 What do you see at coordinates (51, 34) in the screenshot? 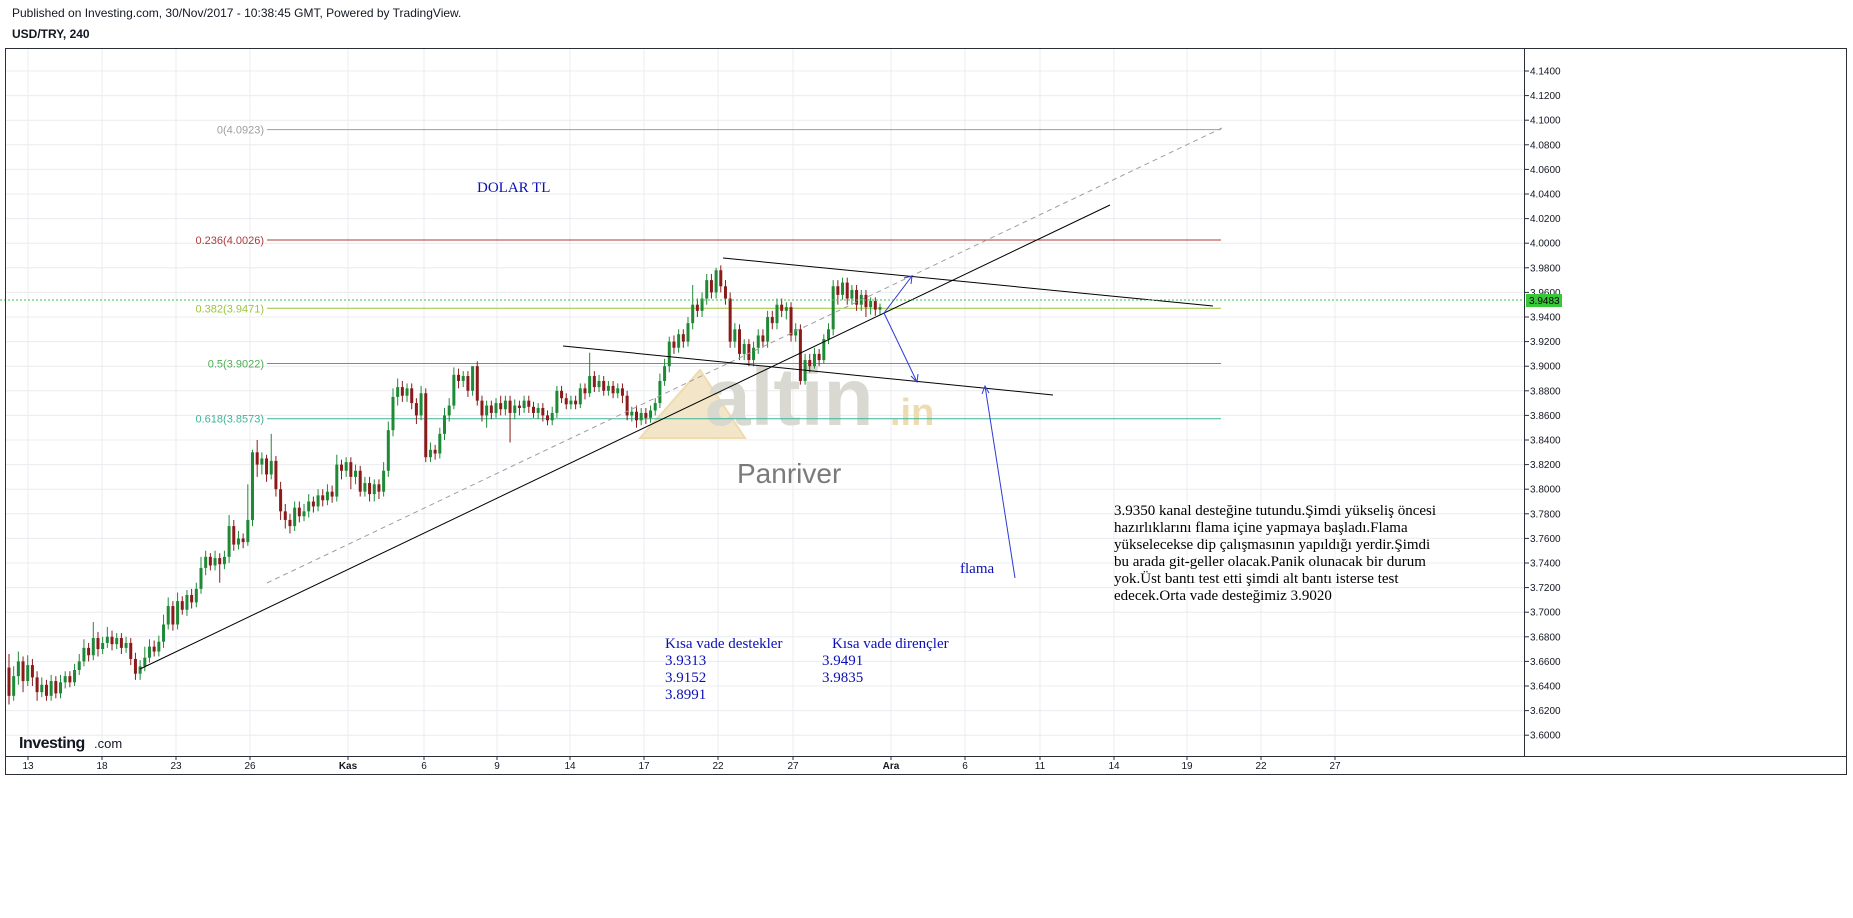
I see `symbol-title: USD/TRY, 240` at bounding box center [51, 34].